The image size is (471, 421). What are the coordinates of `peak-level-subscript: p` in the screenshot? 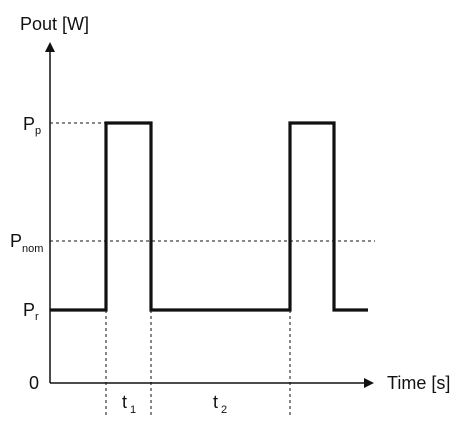 It's located at (38, 131).